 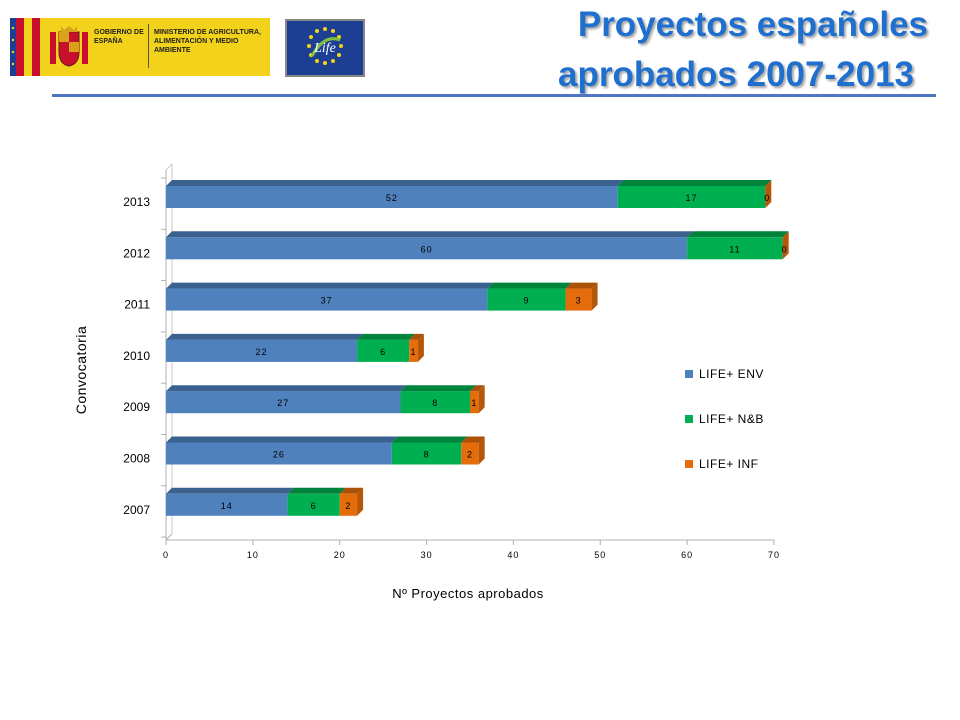 I want to click on spain-flag-stripe-icon, so click(x=25, y=47).